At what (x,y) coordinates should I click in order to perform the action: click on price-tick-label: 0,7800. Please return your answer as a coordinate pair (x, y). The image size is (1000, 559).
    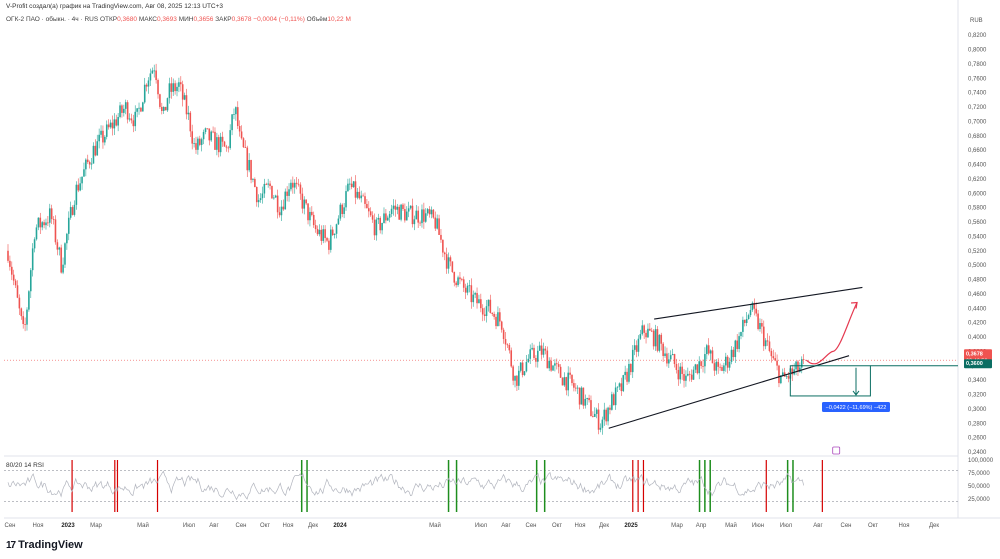
    Looking at the image, I should click on (977, 65).